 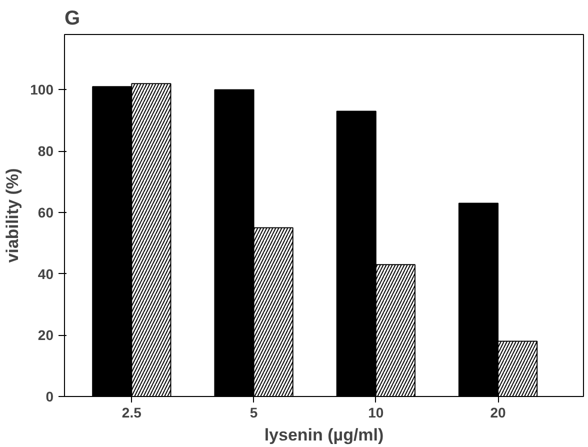 I want to click on x-tick-label: 20, so click(x=498, y=412).